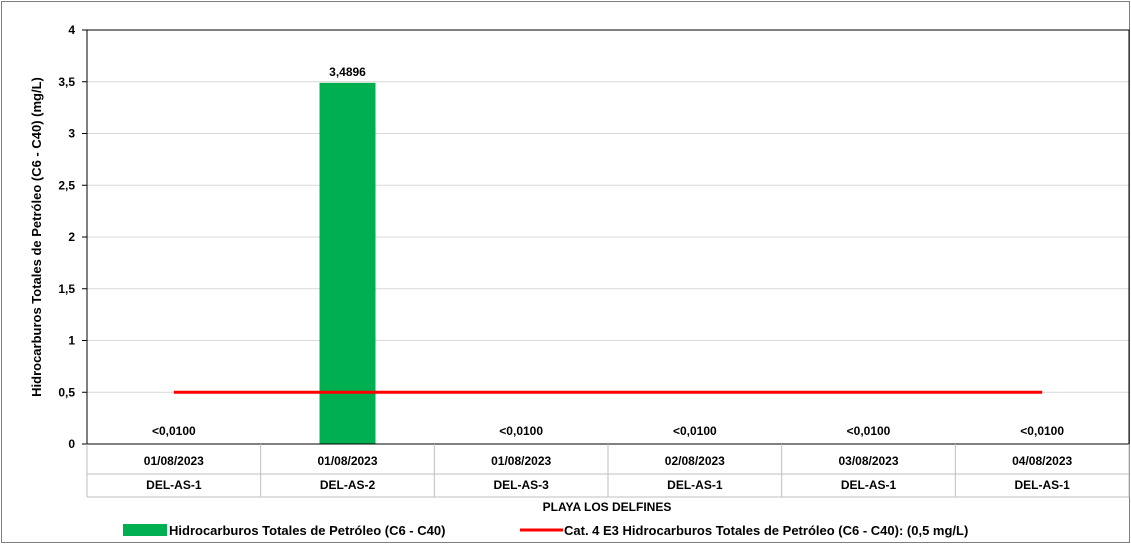  What do you see at coordinates (868, 461) in the screenshot?
I see `category-date-label: 03/08/2023` at bounding box center [868, 461].